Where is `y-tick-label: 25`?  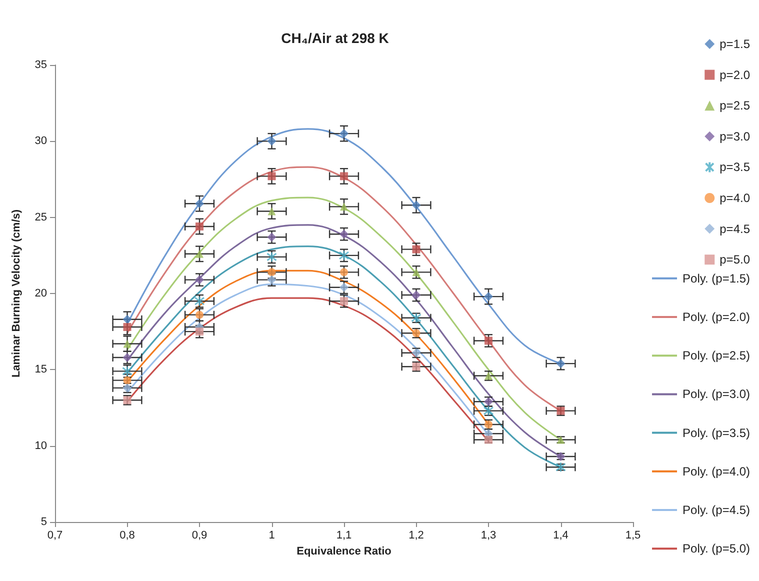 y-tick-label: 25 is located at coordinates (40, 217).